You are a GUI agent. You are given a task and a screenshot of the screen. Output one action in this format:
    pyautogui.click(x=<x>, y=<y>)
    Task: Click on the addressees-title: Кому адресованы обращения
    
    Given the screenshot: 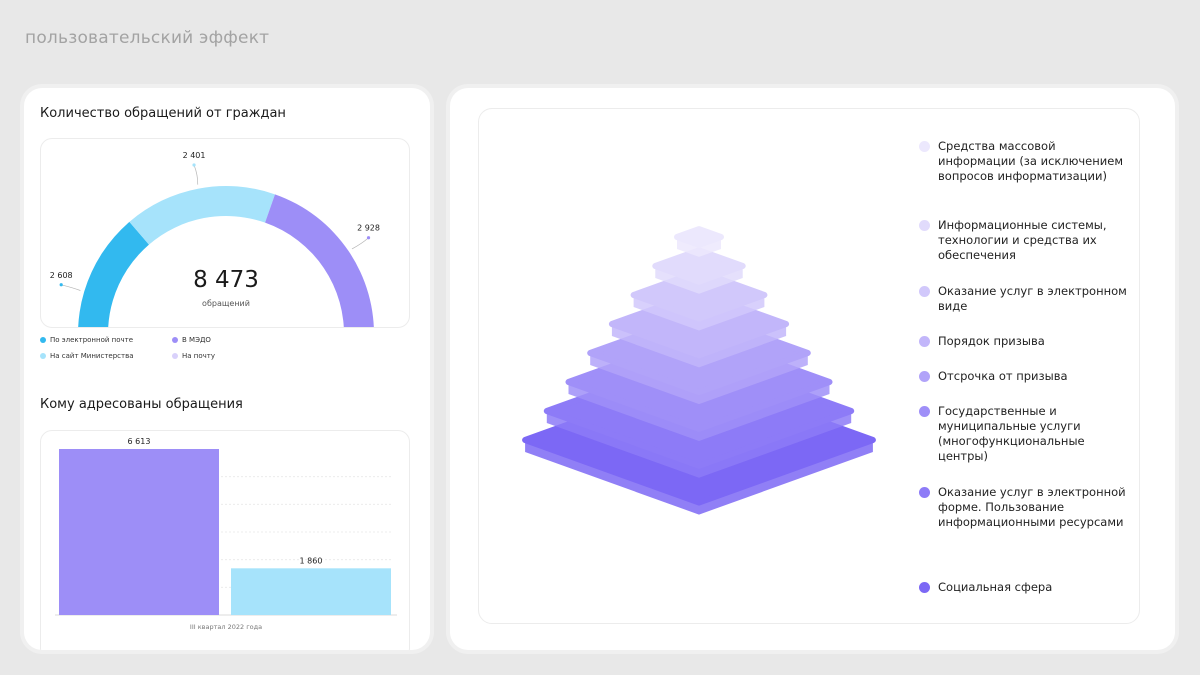 What is the action you would take?
    pyautogui.click(x=141, y=404)
    